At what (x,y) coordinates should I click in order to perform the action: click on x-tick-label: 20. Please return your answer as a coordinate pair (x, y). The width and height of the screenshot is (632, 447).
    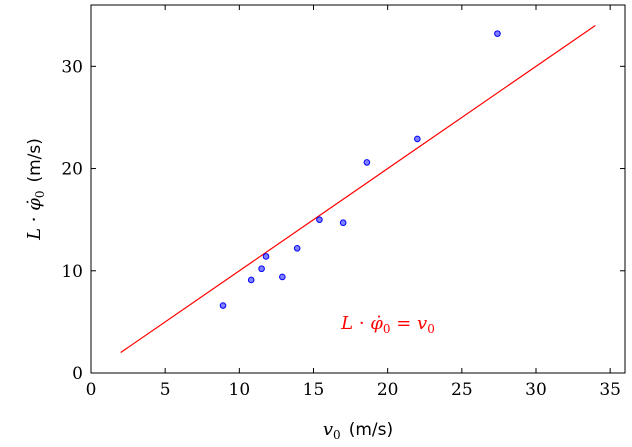
    Looking at the image, I should click on (388, 390).